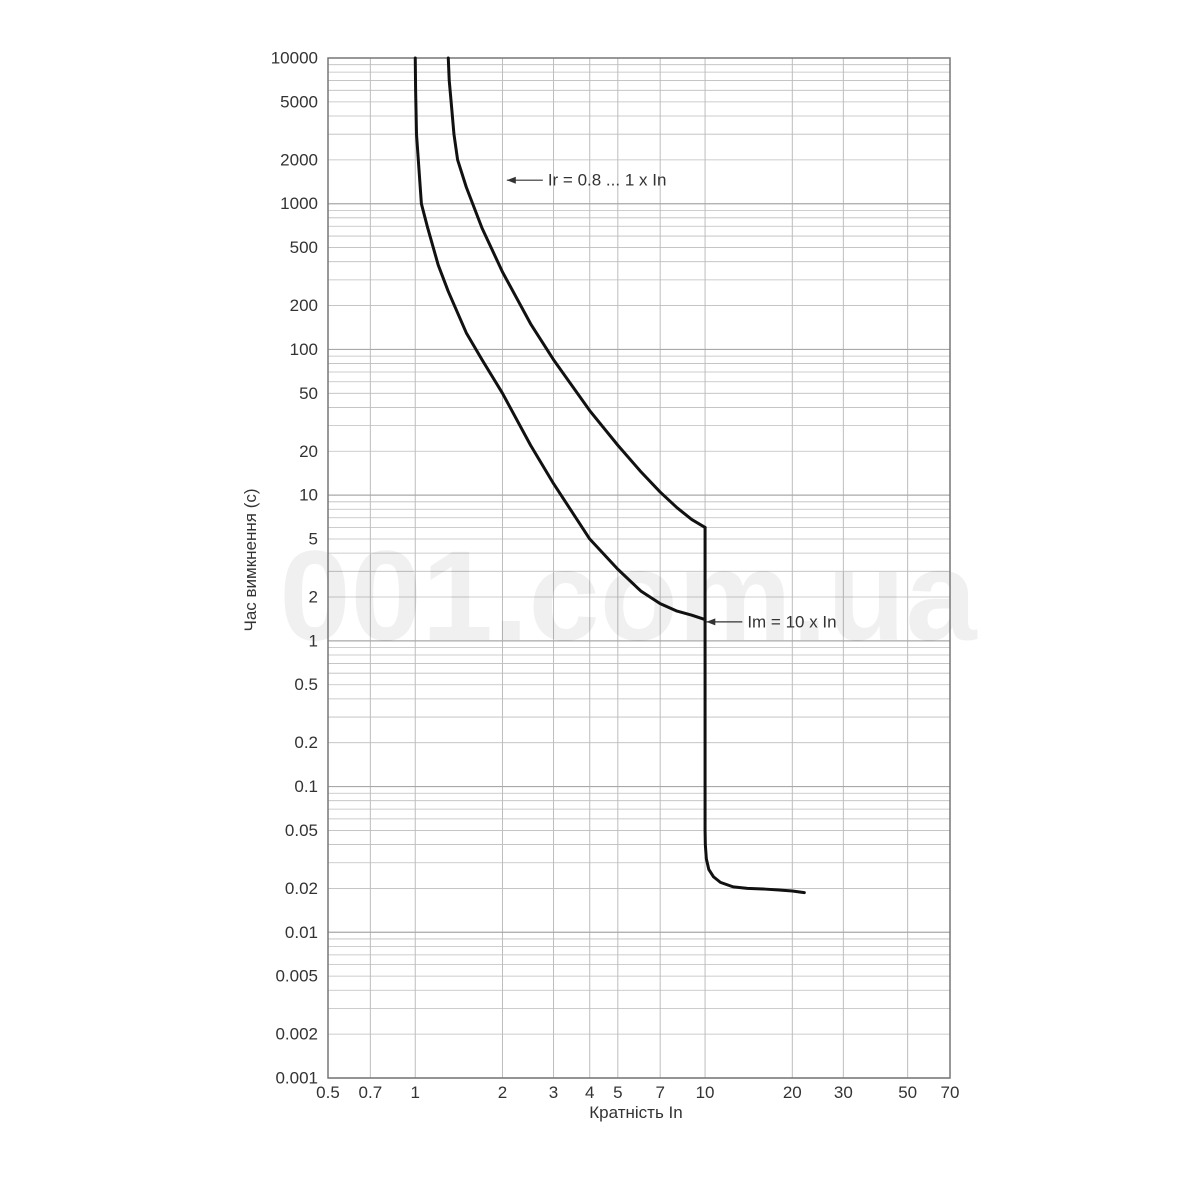 The height and width of the screenshot is (1200, 1200). Describe the element at coordinates (308, 451) in the screenshot. I see `y-tick-label: 20` at that location.